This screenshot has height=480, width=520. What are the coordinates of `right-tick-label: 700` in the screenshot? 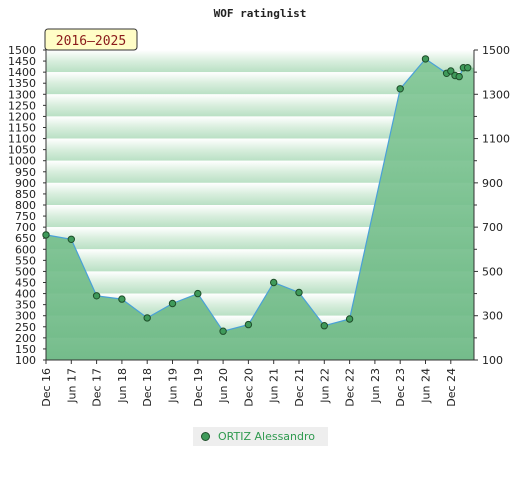 It's located at (492, 227).